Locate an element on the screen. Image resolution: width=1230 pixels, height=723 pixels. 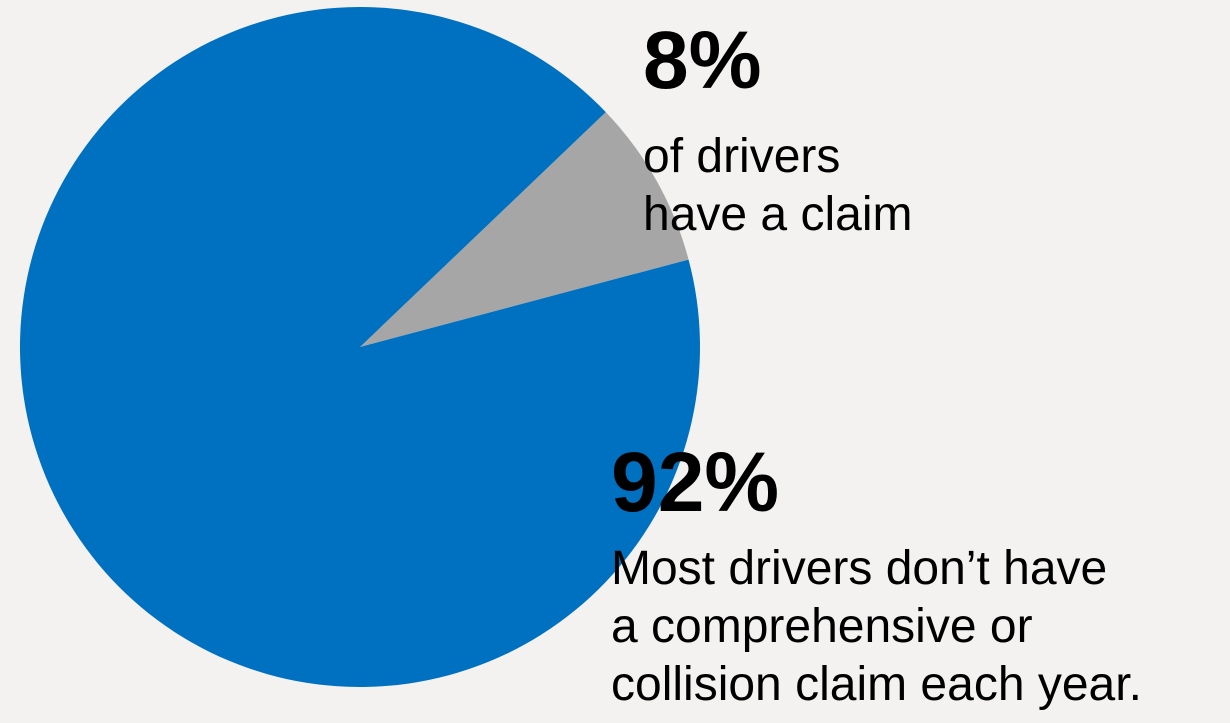
minority-percent-label: 8% is located at coordinates (702, 60).